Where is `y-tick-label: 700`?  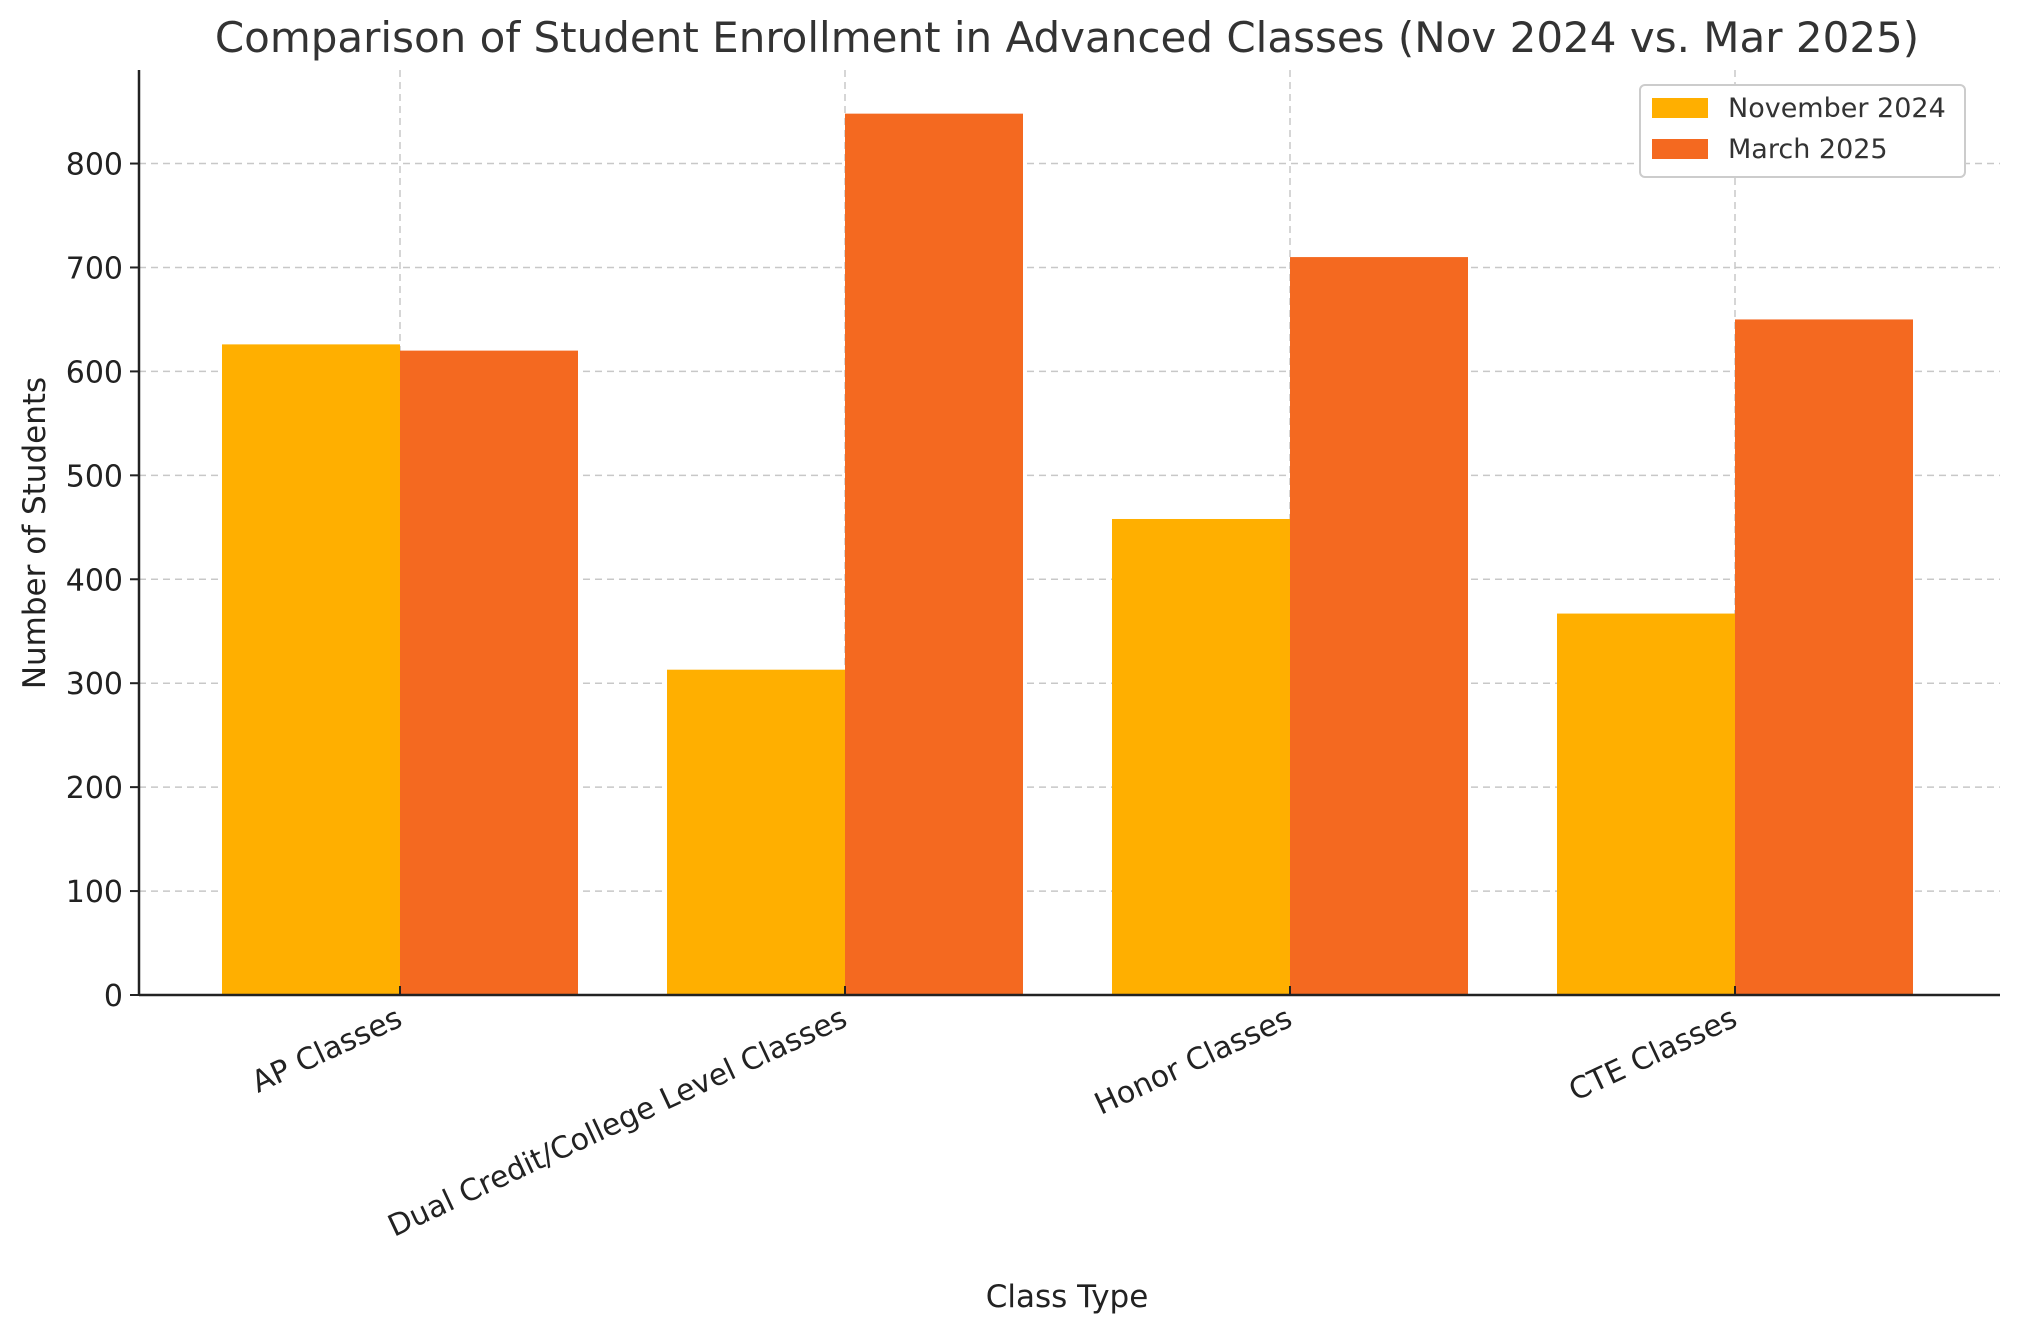 y-tick-label: 700 is located at coordinates (94, 268).